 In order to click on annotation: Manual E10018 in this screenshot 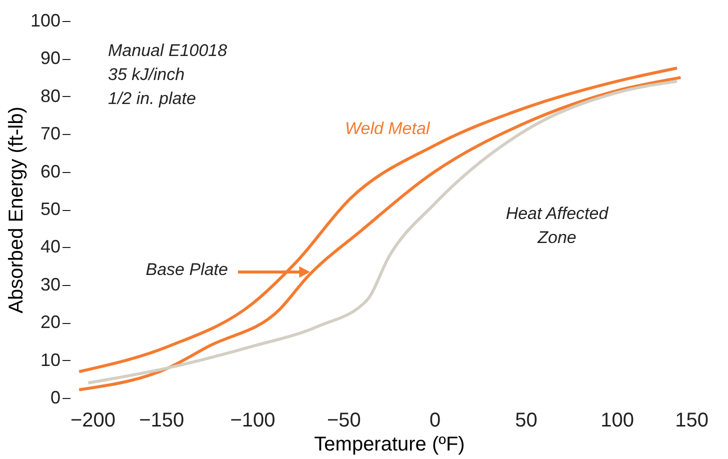, I will do `click(168, 50)`.